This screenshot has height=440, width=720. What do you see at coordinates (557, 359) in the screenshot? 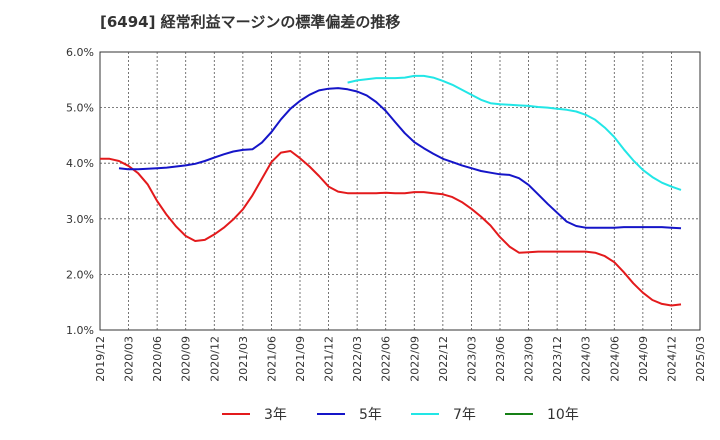
I see `x-tick-label: 2023/12` at bounding box center [557, 359].